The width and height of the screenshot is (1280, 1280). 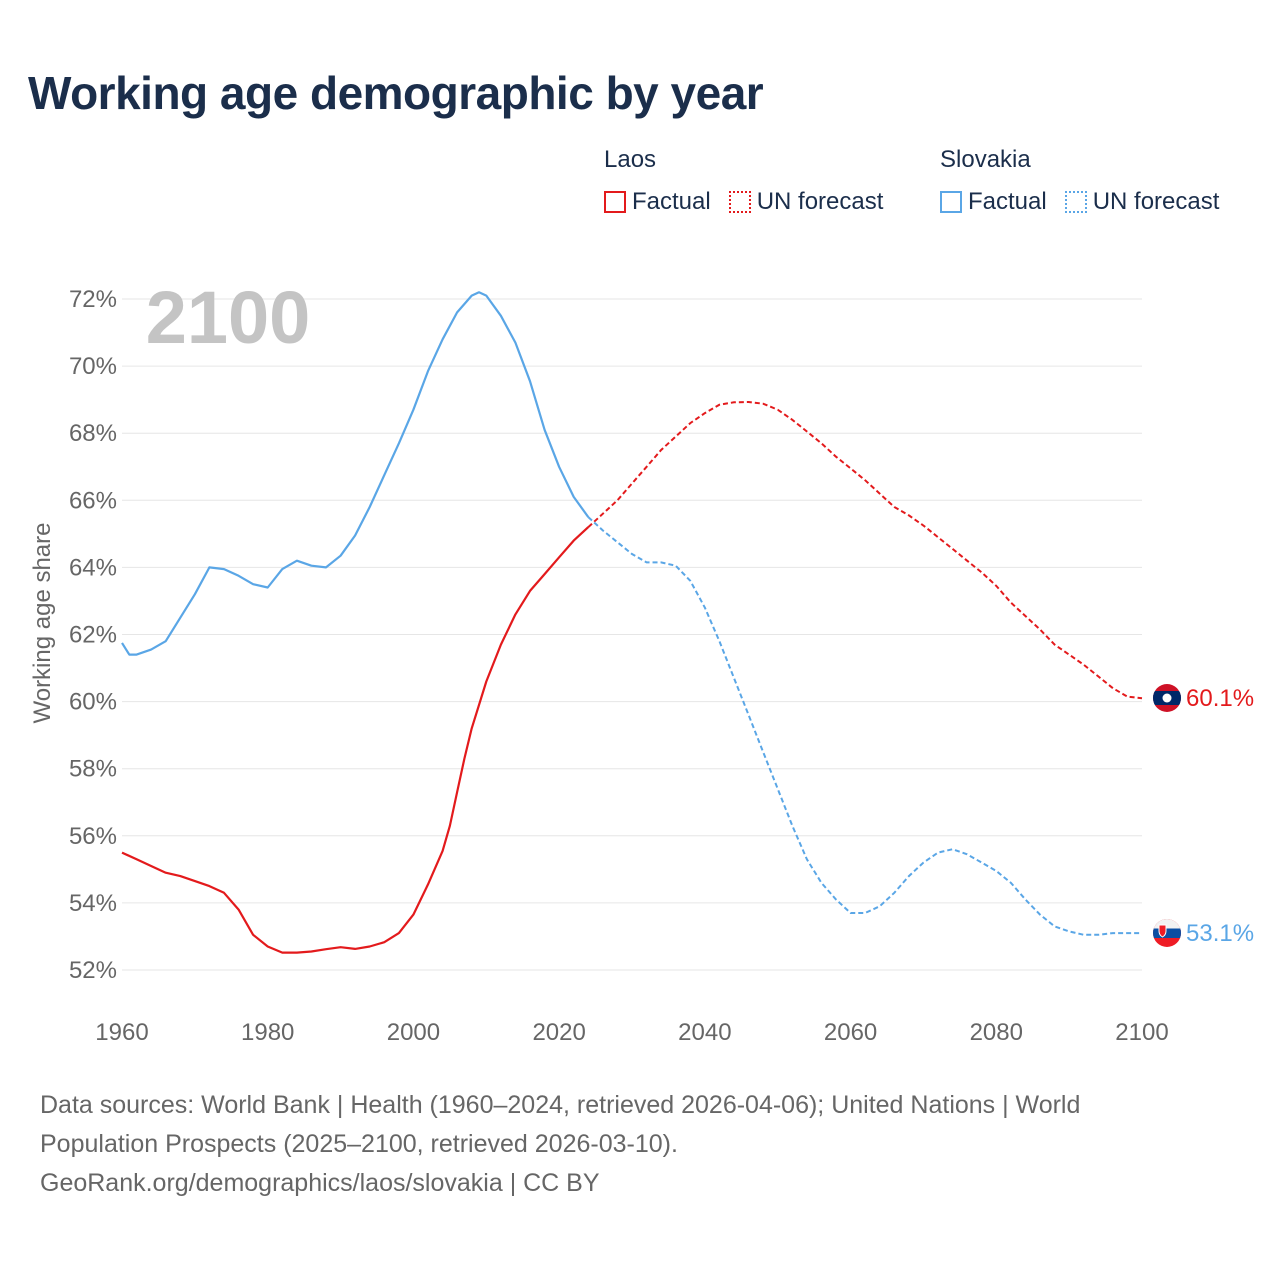 I want to click on legend-item-laos-factual: Factual, so click(x=657, y=202).